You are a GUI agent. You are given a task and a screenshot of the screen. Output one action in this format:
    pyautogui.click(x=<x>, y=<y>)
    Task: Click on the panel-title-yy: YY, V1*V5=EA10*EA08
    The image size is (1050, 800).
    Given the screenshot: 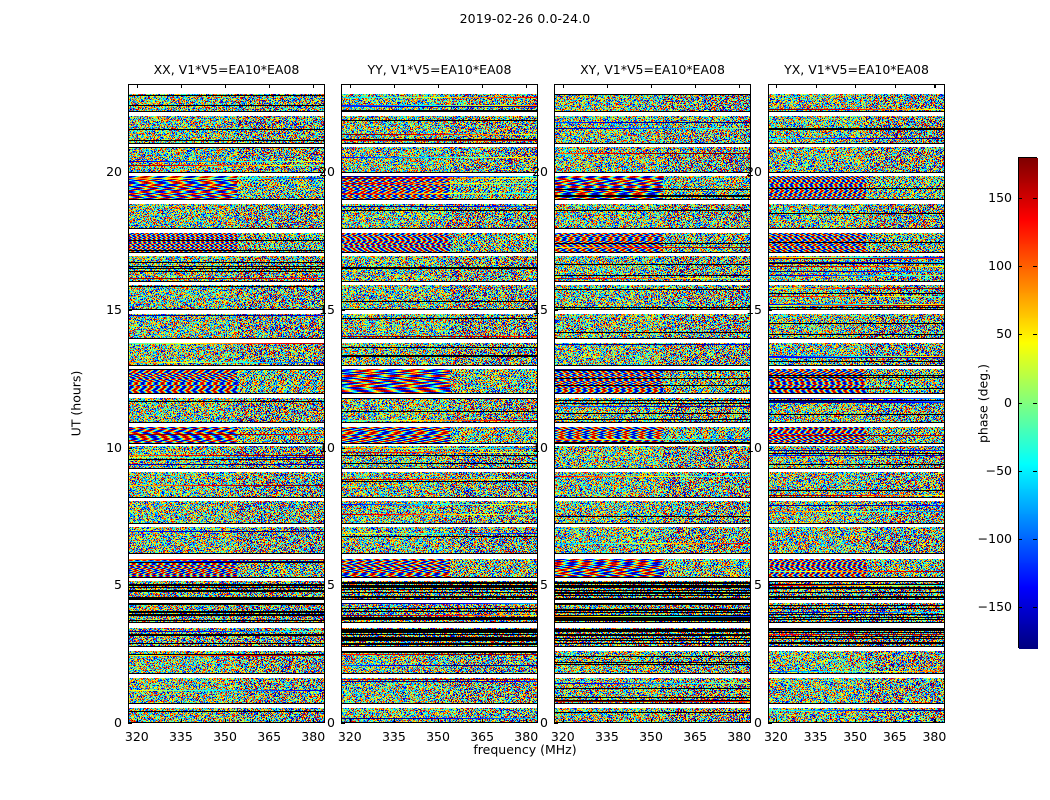 What is the action you would take?
    pyautogui.click(x=439, y=69)
    